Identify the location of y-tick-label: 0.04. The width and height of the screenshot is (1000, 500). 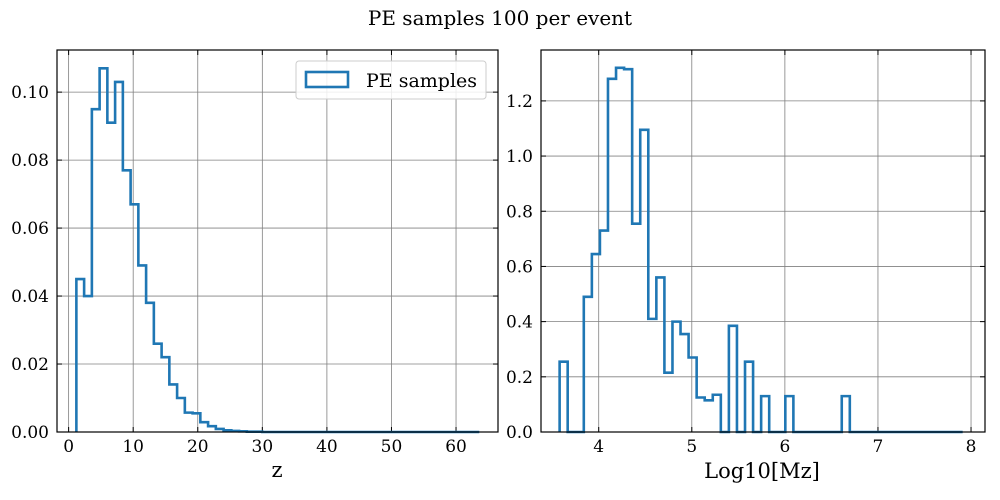
(30, 297).